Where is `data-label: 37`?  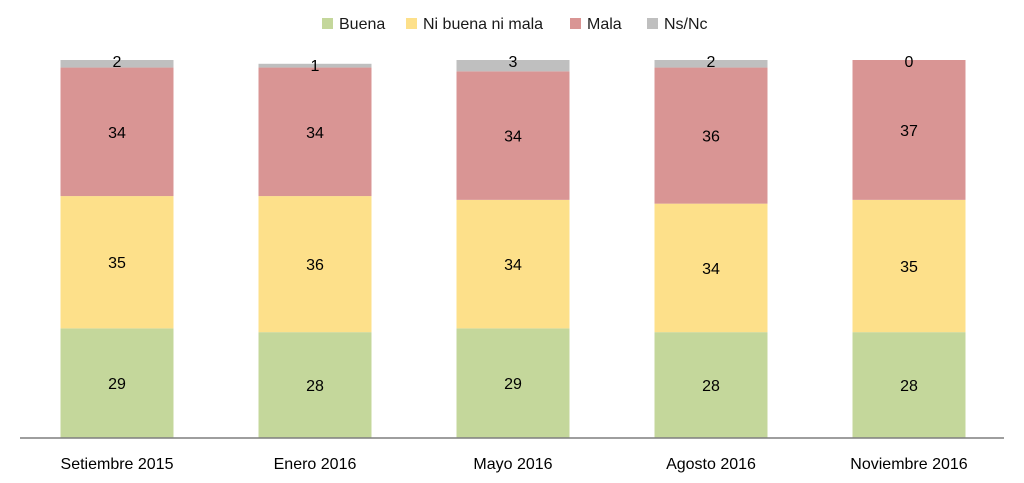
data-label: 37 is located at coordinates (909, 131).